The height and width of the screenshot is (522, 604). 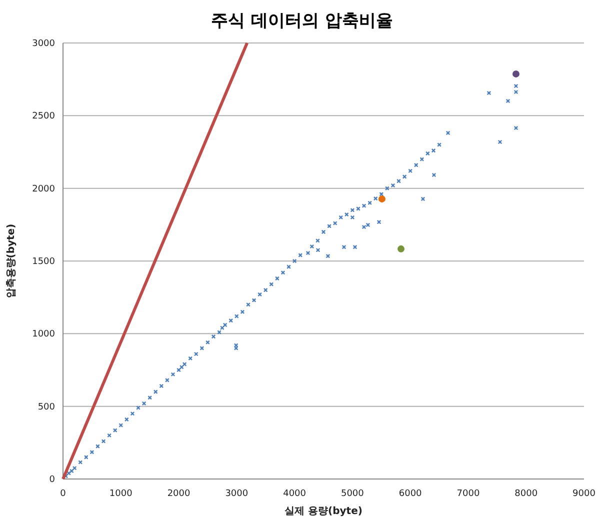 What do you see at coordinates (294, 494) in the screenshot?
I see `x-tick-label: 4000` at bounding box center [294, 494].